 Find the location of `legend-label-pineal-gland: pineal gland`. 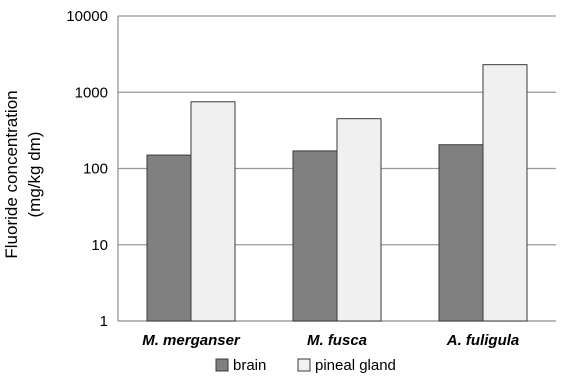

legend-label-pineal-gland: pineal gland is located at coordinates (355, 365).